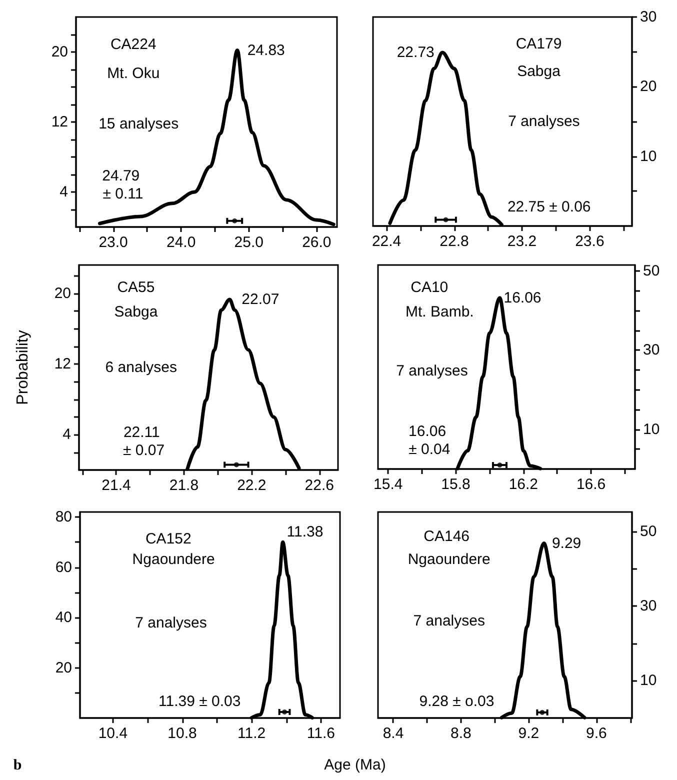 The image size is (677, 780). What do you see at coordinates (143, 441) in the screenshot?
I see `annotation: 22.11 ± 0.07` at bounding box center [143, 441].